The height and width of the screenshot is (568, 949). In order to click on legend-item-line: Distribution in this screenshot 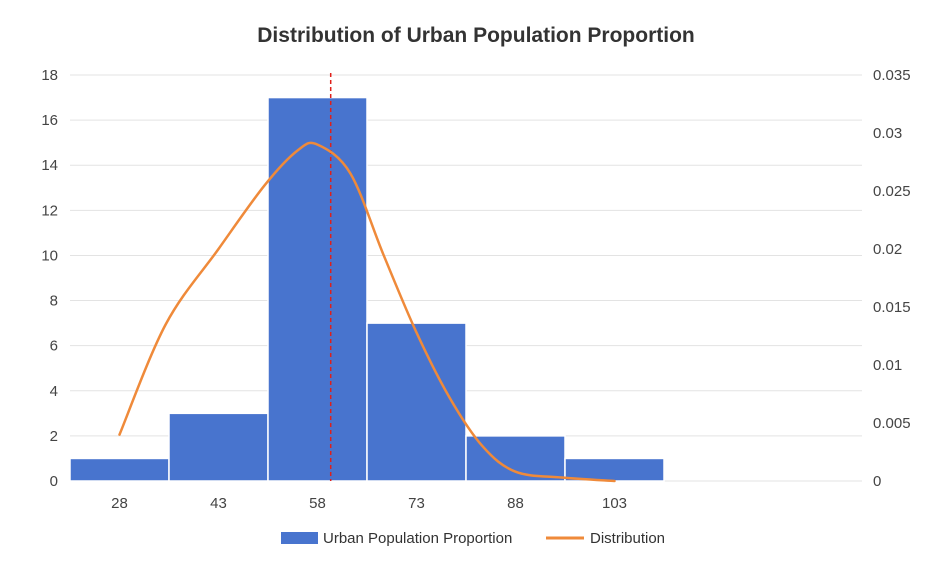, I will do `click(605, 538)`.